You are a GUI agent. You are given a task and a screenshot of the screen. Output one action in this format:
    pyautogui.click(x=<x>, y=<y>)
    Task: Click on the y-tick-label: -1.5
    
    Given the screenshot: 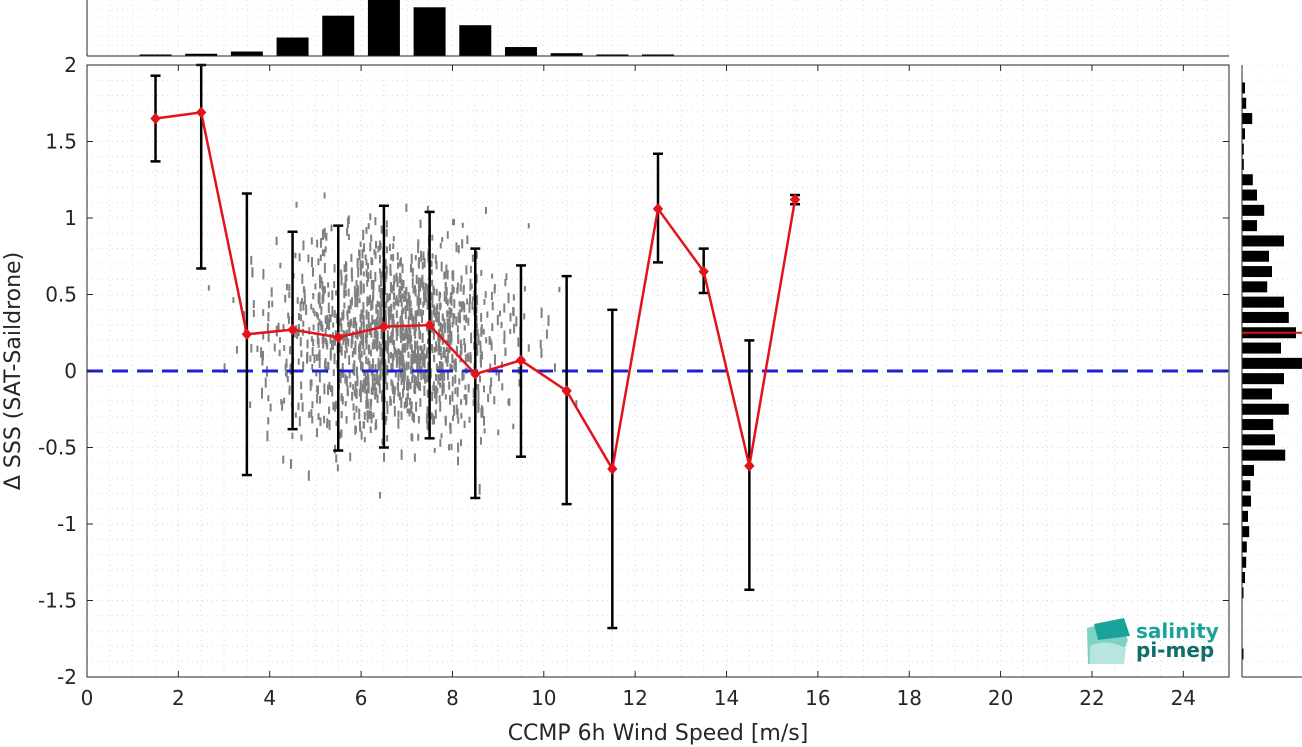 What is the action you would take?
    pyautogui.click(x=57, y=601)
    